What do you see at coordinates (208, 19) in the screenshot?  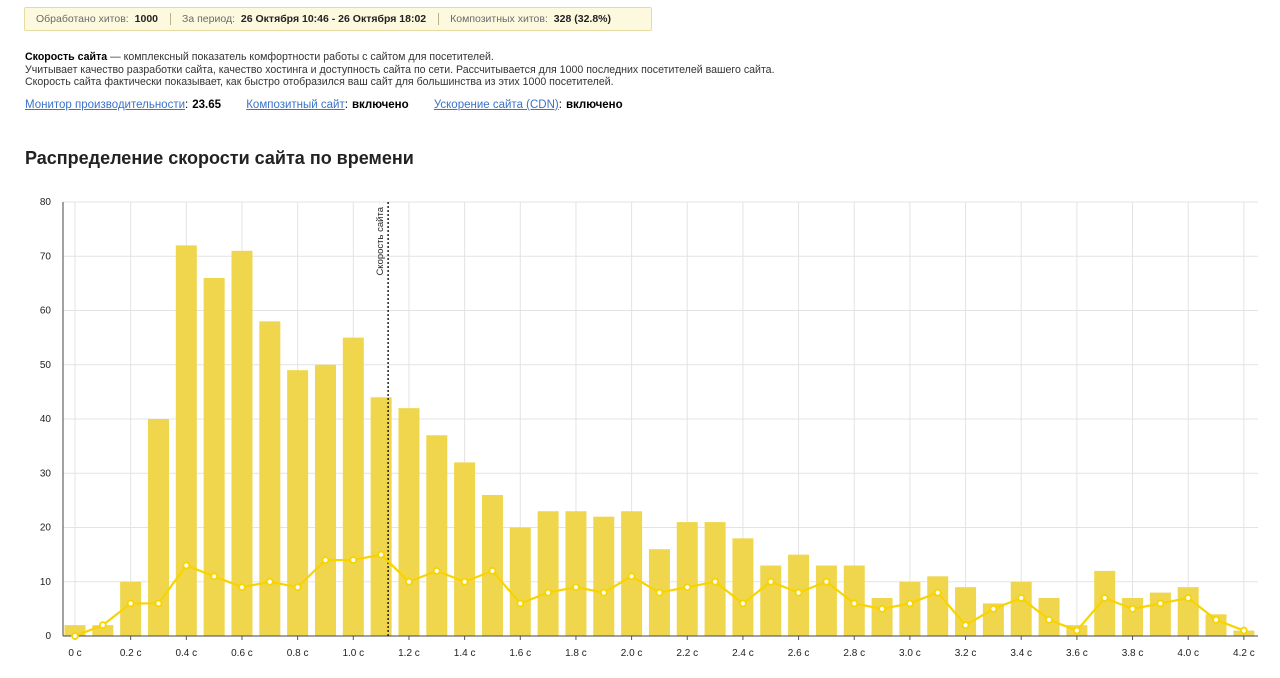 I see `period-label: За период:` at bounding box center [208, 19].